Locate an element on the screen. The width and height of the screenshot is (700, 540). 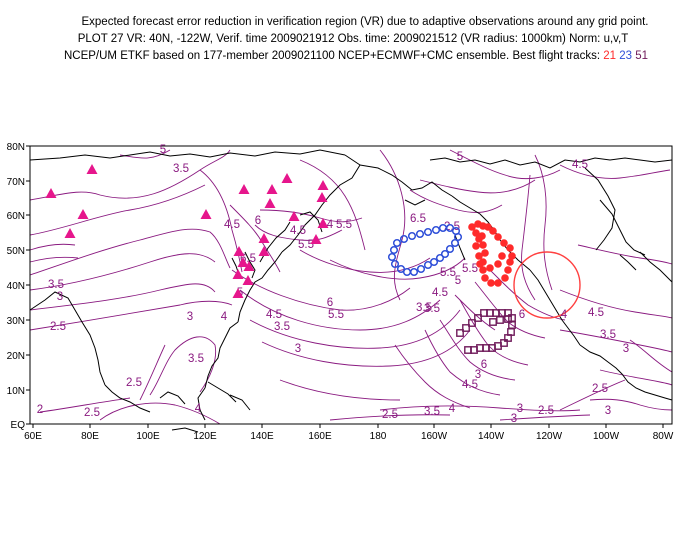
lat-tick-label: 10N is located at coordinates (16, 391).